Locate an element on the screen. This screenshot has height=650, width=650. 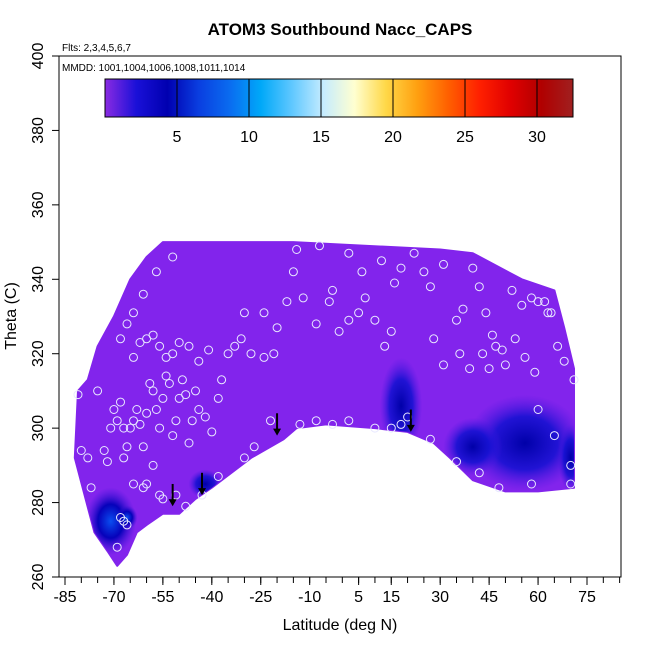
y-axis-label: Theta (C) is located at coordinates (11, 316).